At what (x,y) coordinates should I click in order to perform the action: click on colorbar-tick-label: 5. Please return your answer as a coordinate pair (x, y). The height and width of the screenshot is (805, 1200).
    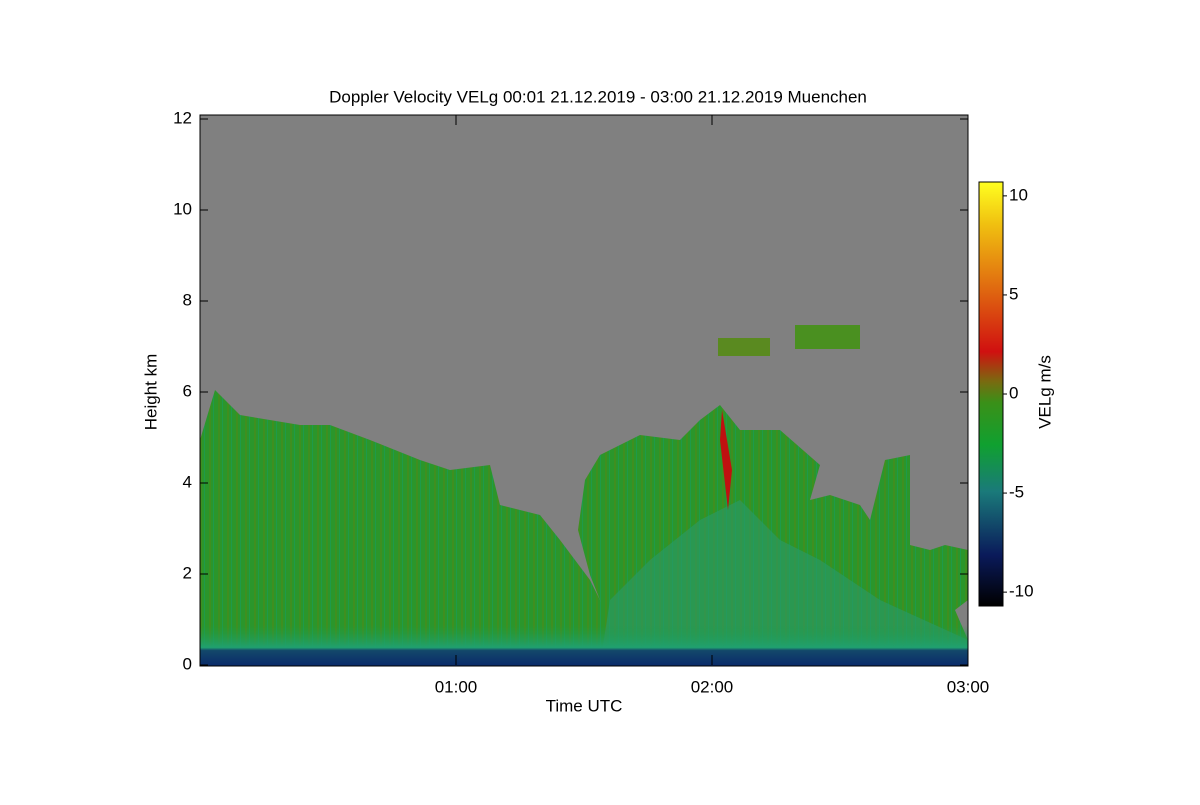
    Looking at the image, I should click on (1013, 293).